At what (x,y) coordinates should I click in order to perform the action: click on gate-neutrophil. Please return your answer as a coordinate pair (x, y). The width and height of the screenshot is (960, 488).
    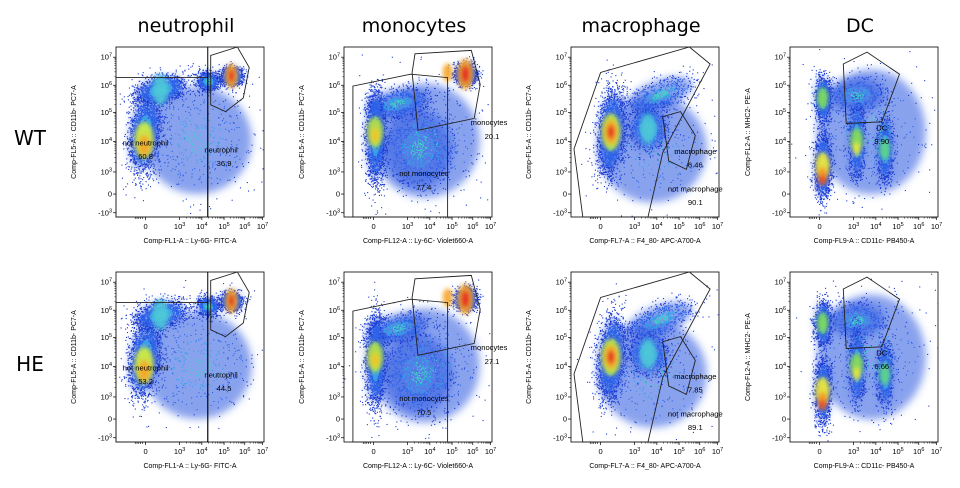
    Looking at the image, I should click on (230, 79).